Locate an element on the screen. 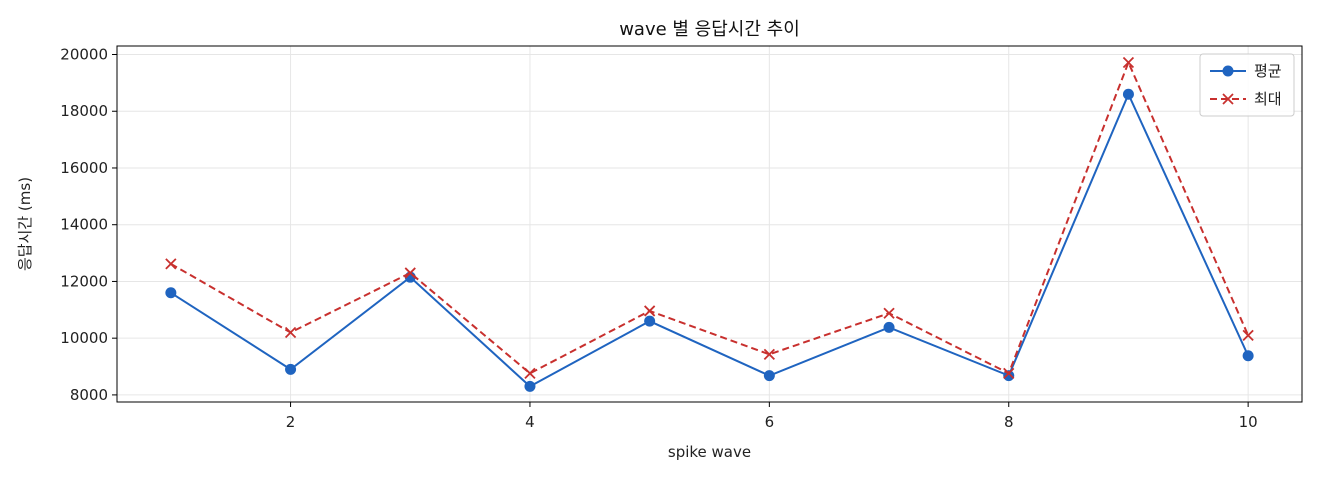  y-tick-label: 10000 is located at coordinates (84, 338).